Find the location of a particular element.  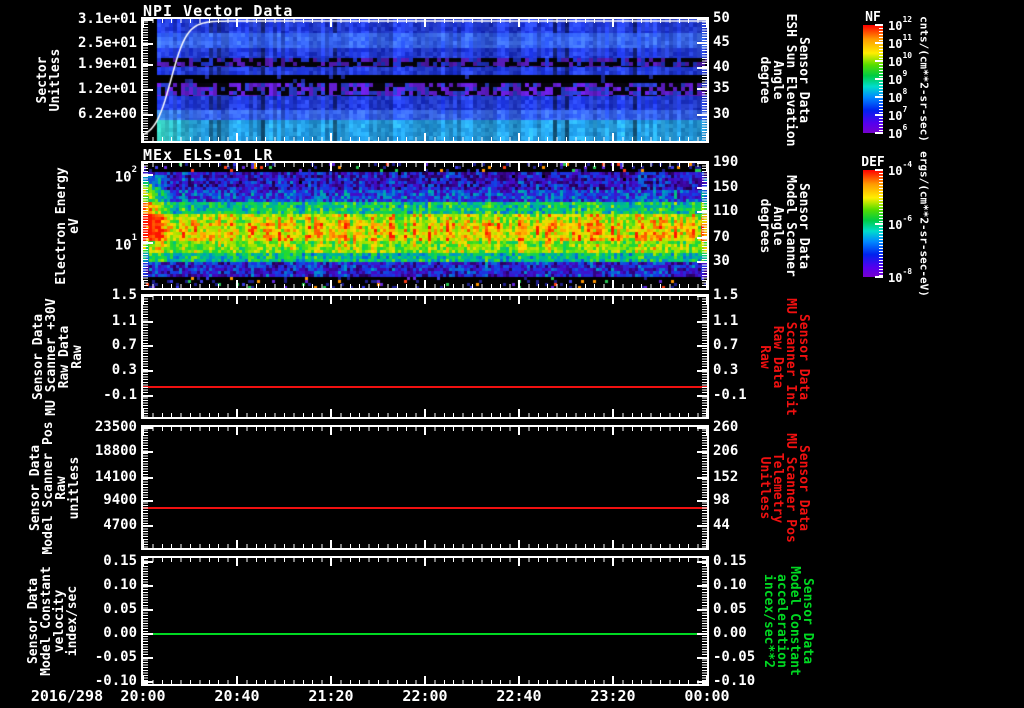

els-left-tick-label: 101 is located at coordinates (125, 243).